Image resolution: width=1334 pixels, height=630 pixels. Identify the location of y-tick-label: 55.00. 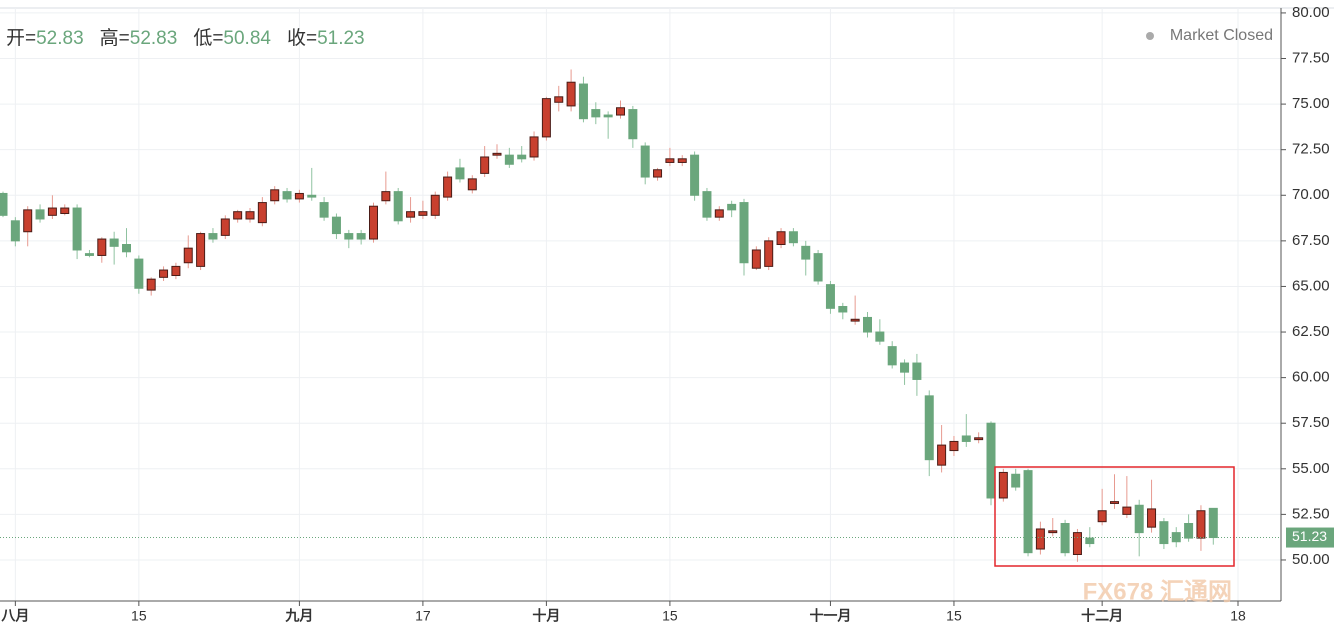
(1311, 468).